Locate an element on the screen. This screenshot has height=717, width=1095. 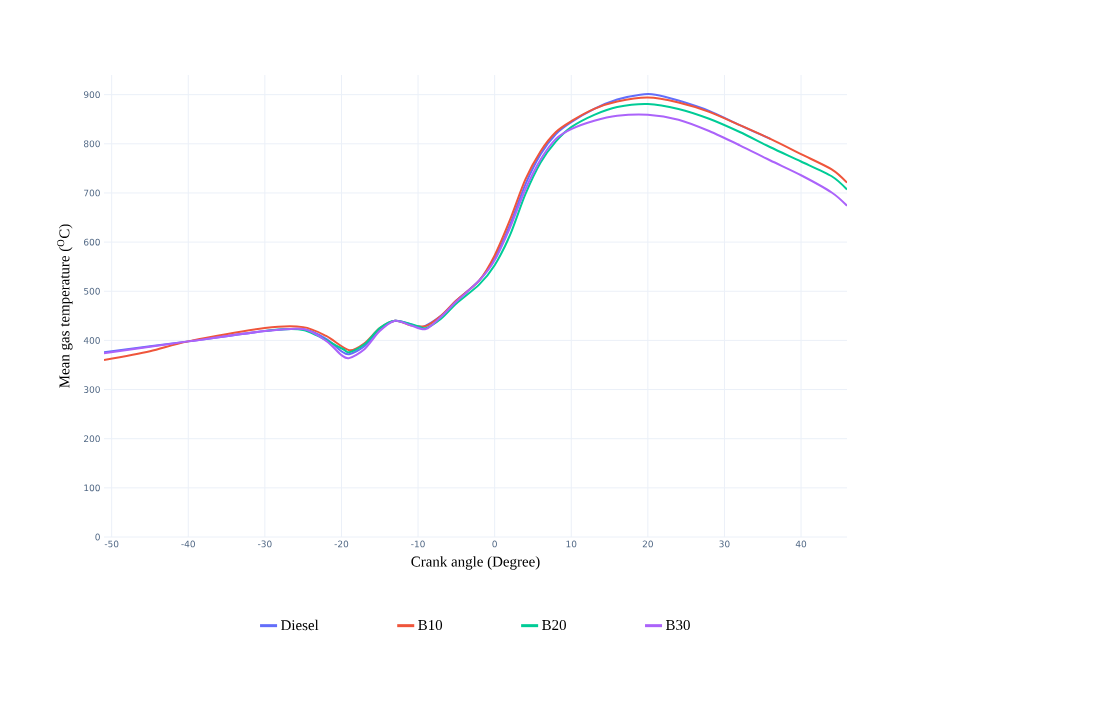
legend-label: B20 is located at coordinates (554, 625).